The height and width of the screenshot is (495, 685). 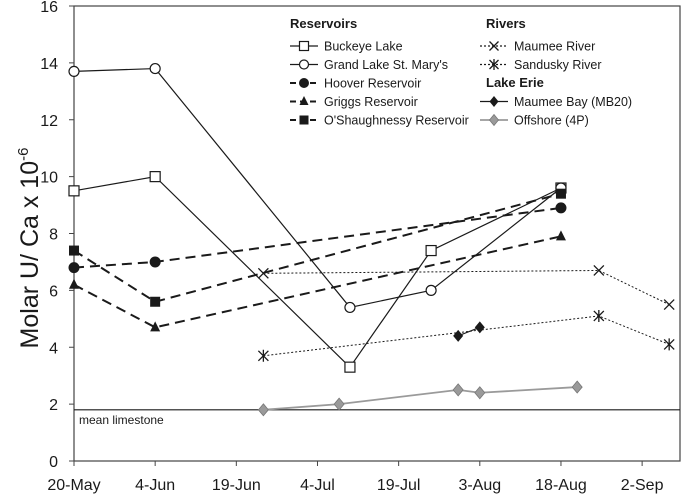 What do you see at coordinates (49, 121) in the screenshot?
I see `y-tick-label: 12` at bounding box center [49, 121].